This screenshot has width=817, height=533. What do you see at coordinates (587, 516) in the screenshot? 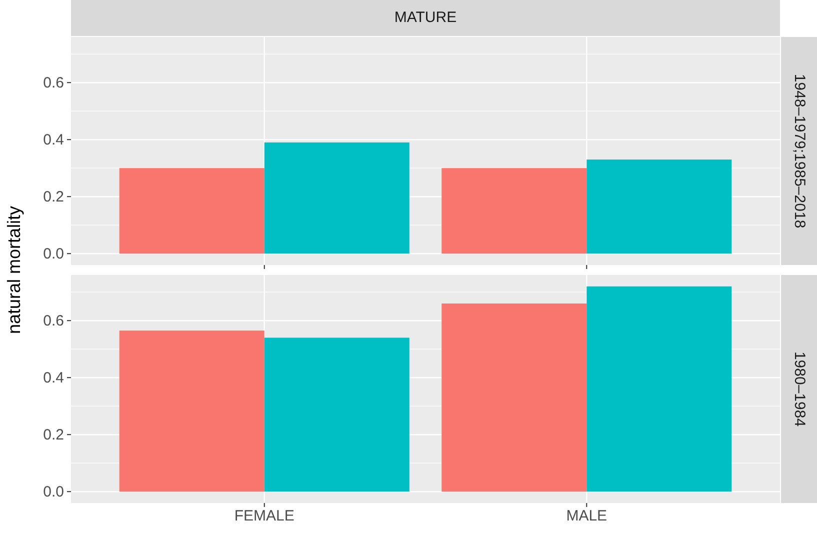
I see `x-tick-label: MALE` at bounding box center [587, 516].